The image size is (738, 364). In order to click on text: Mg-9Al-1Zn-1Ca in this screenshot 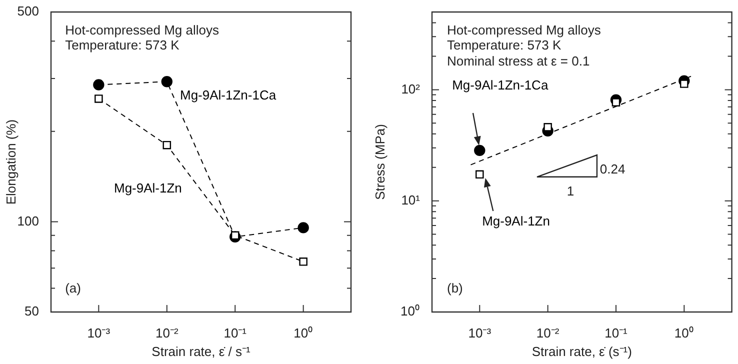, I will do `click(500, 85)`.